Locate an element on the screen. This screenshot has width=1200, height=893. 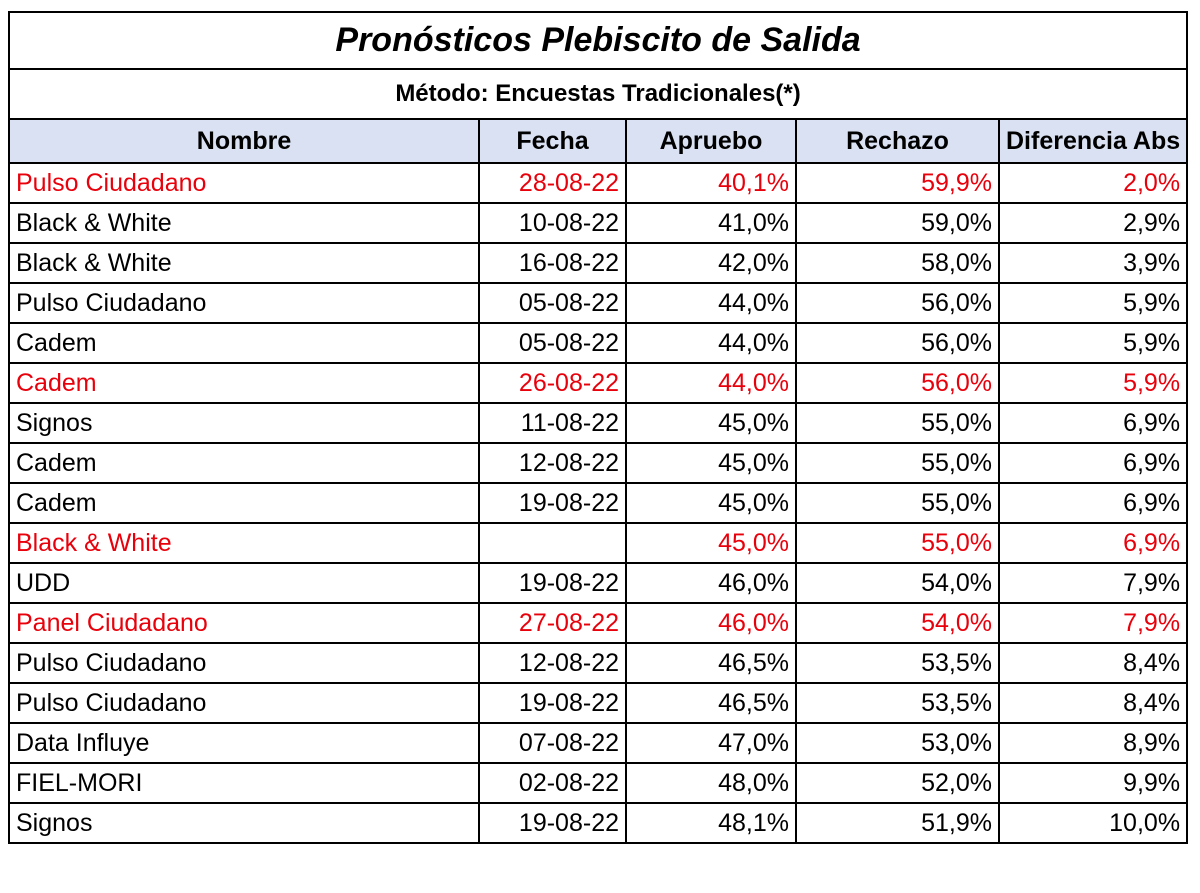
cell-fecha: 10-08-22 is located at coordinates (552, 223).